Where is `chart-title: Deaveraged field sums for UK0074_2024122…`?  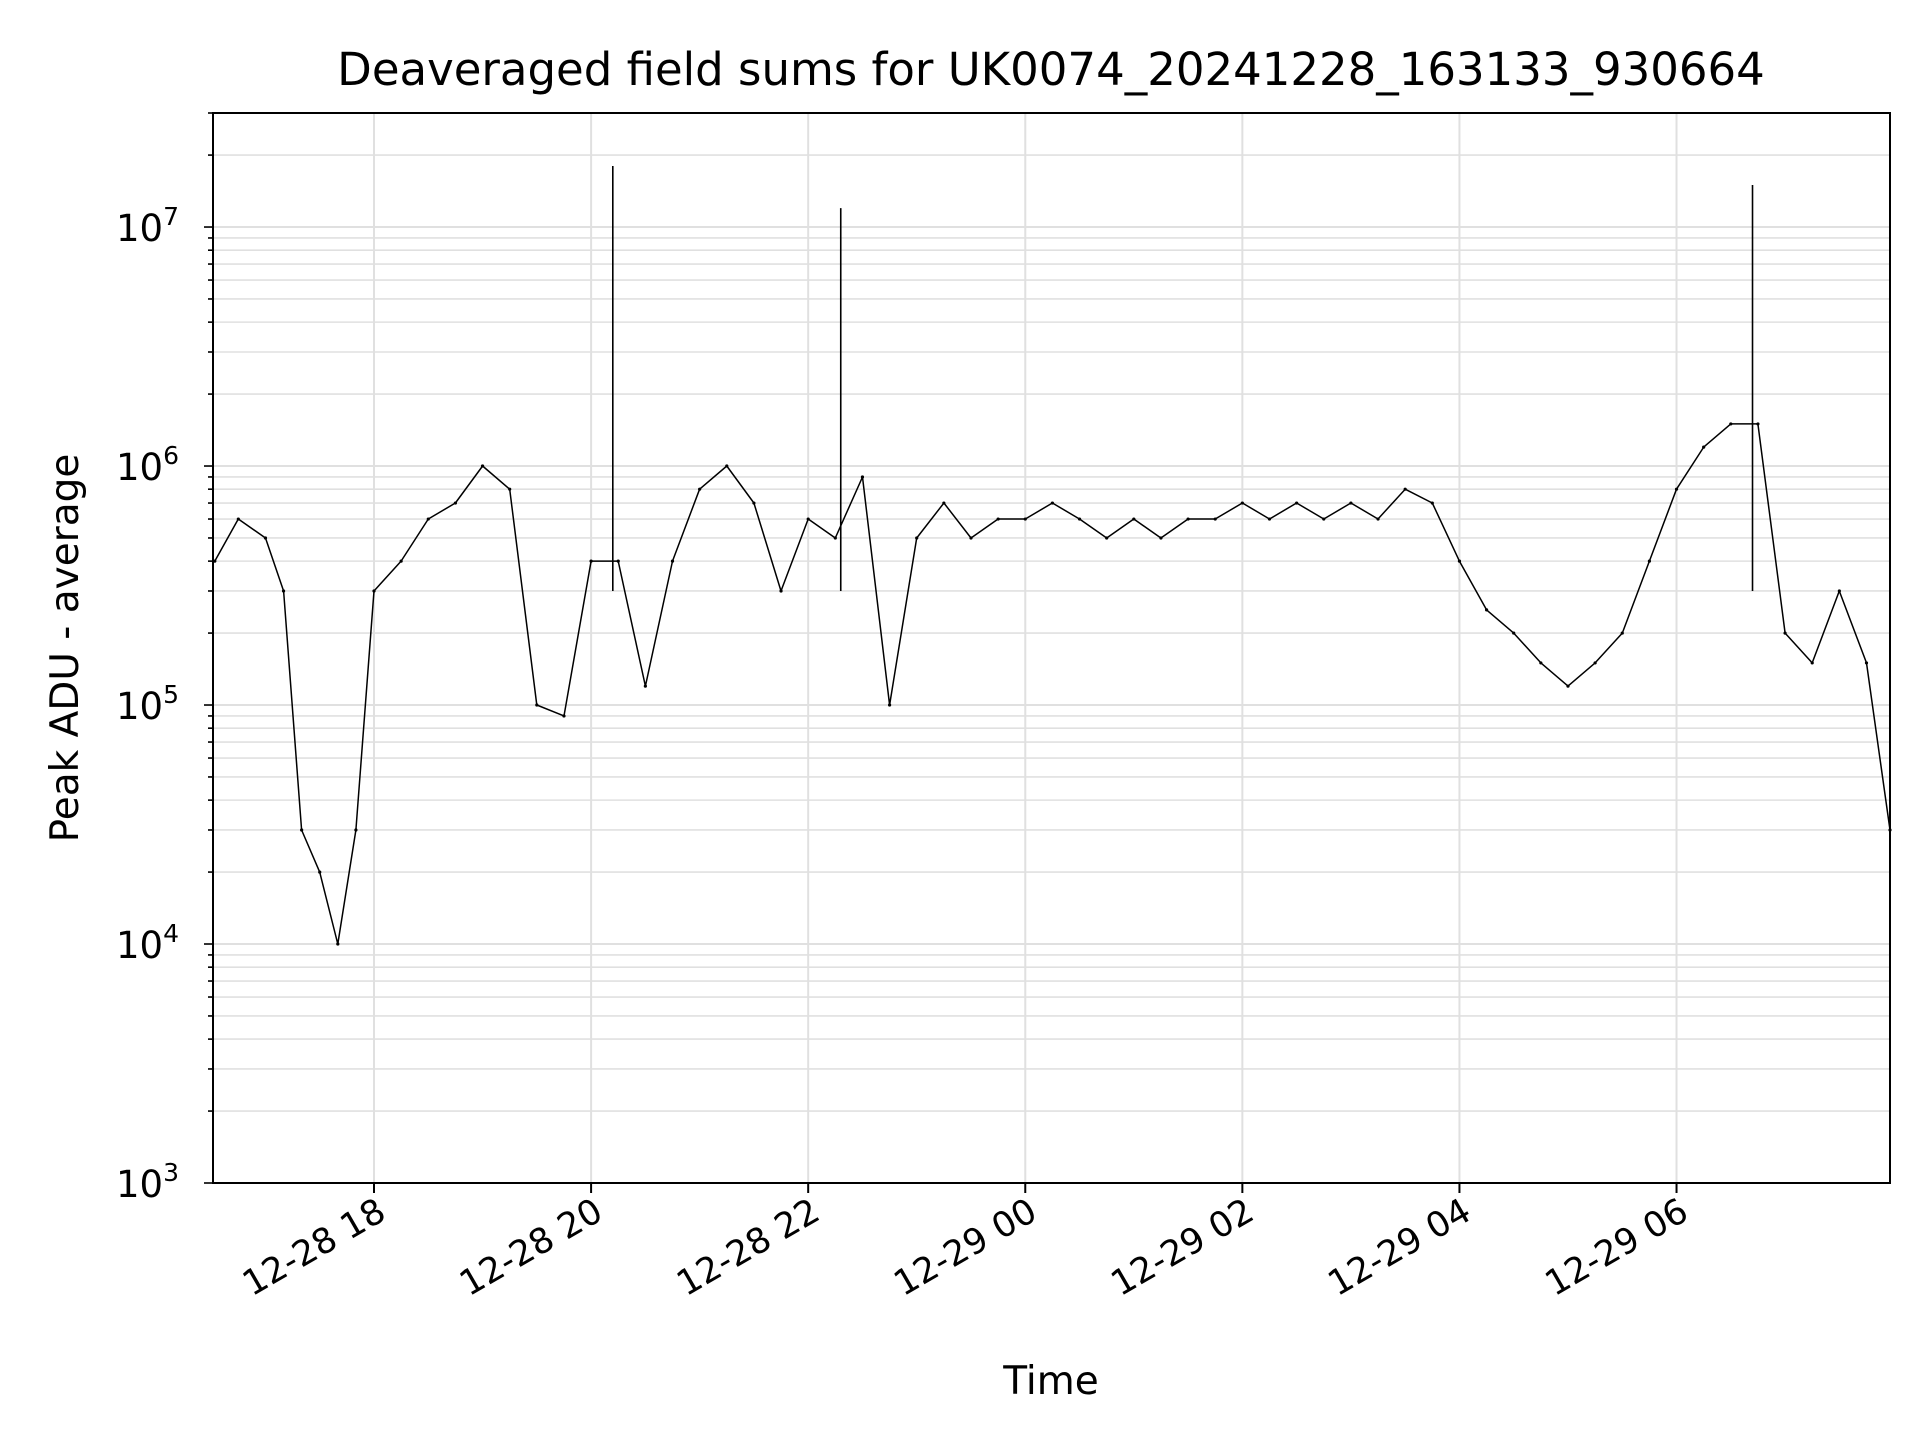 chart-title: Deaveraged field sums for UK0074_2024122… is located at coordinates (1051, 69).